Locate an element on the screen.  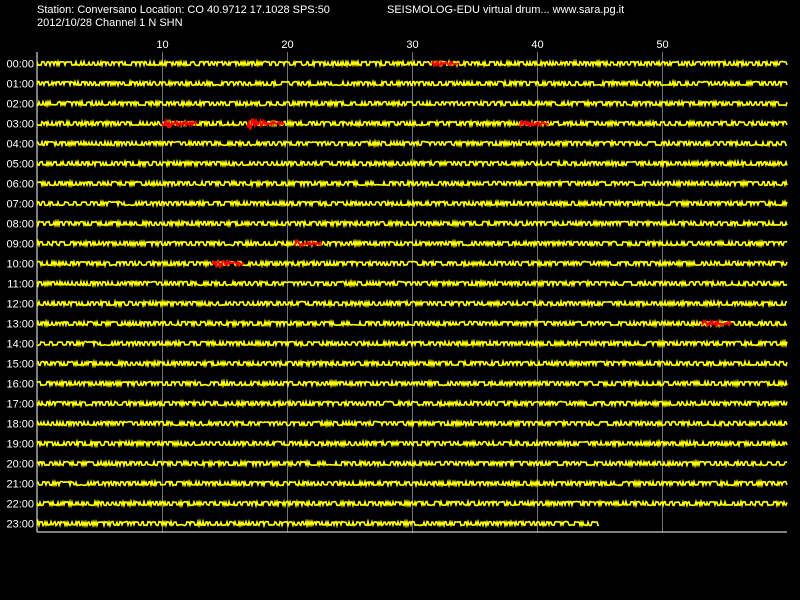
hour-label-2300: 23:00 is located at coordinates (20, 525).